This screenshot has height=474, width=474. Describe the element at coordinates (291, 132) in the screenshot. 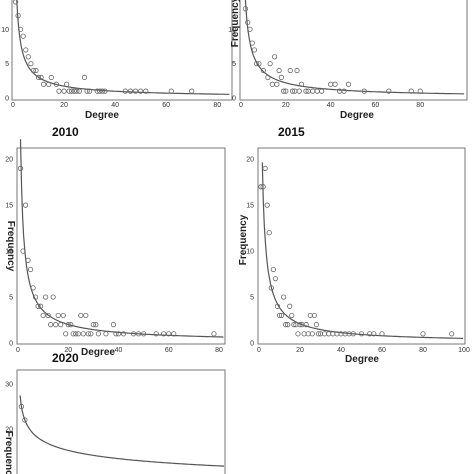

I see `panel-title-2015: 2015` at that location.